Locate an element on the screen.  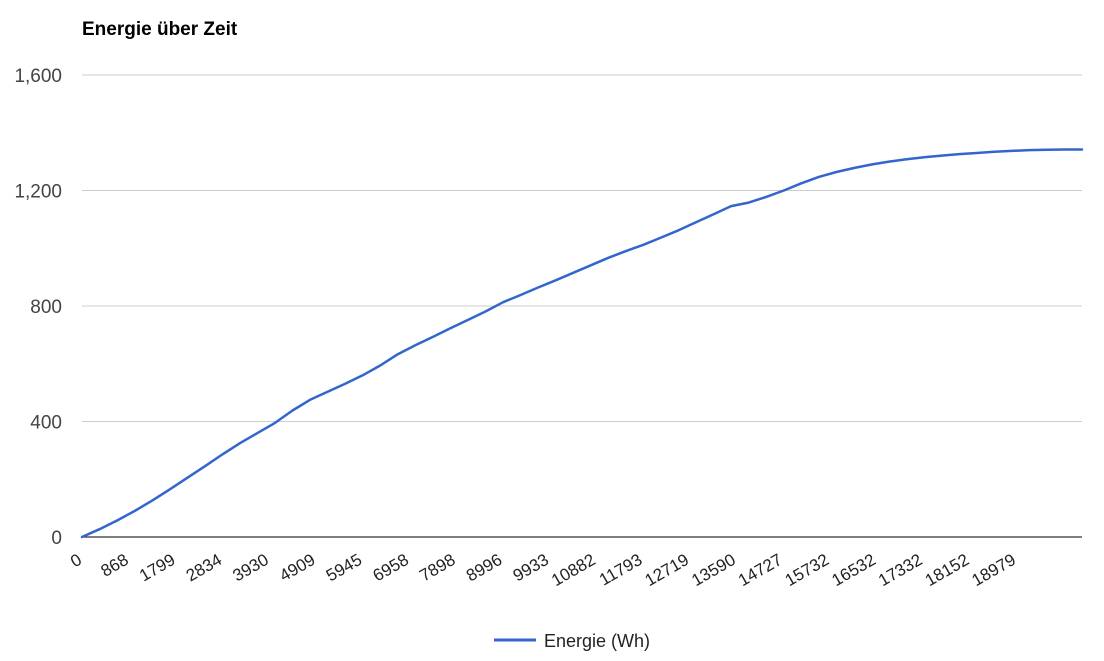
x-tick-label: 14727 is located at coordinates (760, 570).